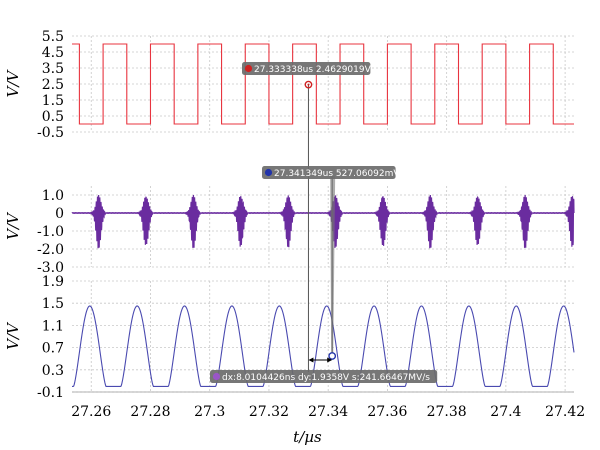 The width and height of the screenshot is (600, 450). What do you see at coordinates (328, 412) in the screenshot?
I see `x-tick-label: 27.34` at bounding box center [328, 412].